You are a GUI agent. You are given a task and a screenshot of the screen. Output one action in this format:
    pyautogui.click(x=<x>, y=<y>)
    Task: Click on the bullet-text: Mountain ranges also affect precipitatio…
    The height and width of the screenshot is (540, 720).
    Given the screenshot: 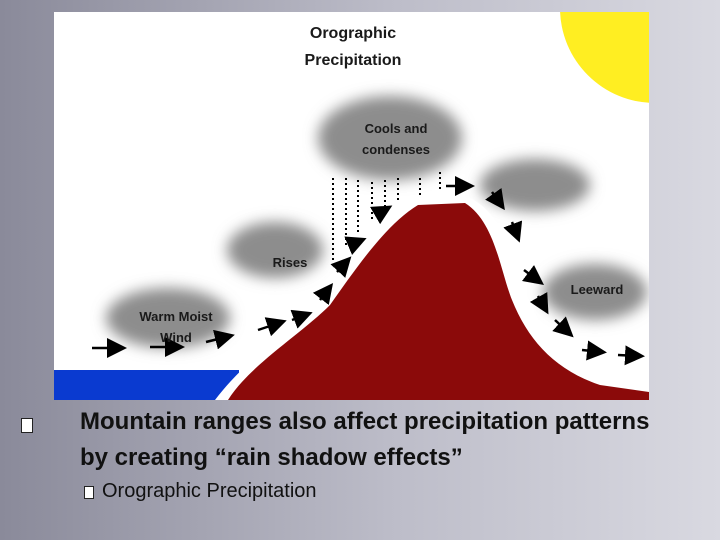 What is the action you would take?
    pyautogui.click(x=365, y=439)
    